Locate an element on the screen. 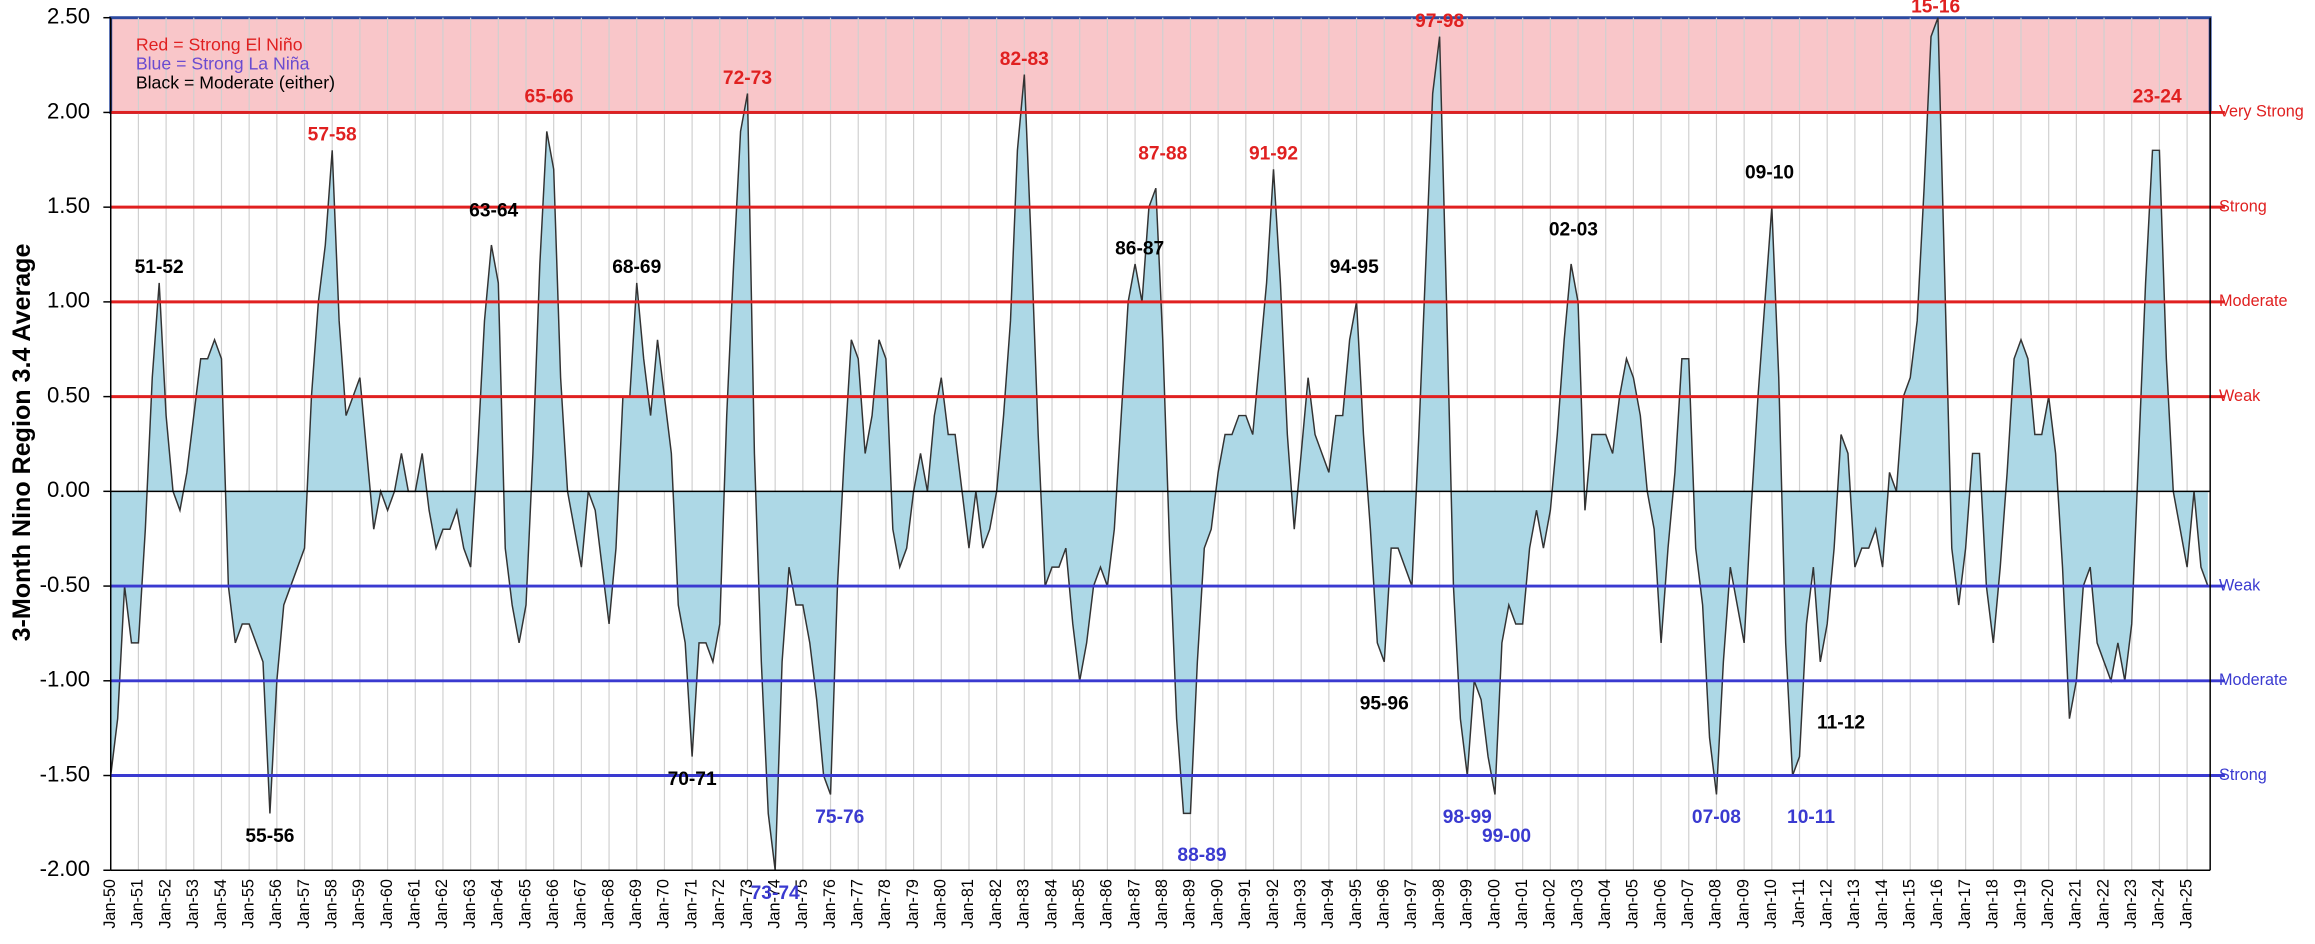 This screenshot has width=2315, height=944. x-tick-label: Jan-70 is located at coordinates (664, 904).